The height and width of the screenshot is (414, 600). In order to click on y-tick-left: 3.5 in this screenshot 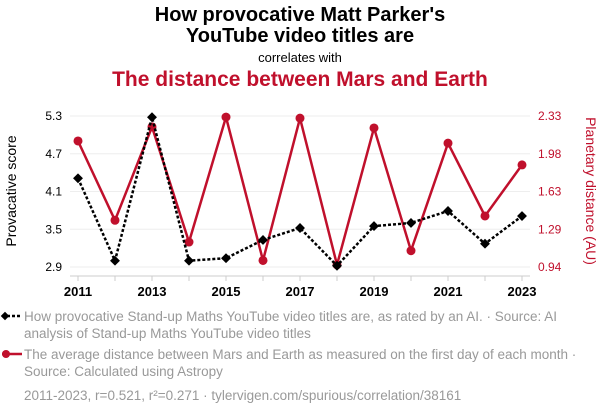, I will do `click(53, 229)`.